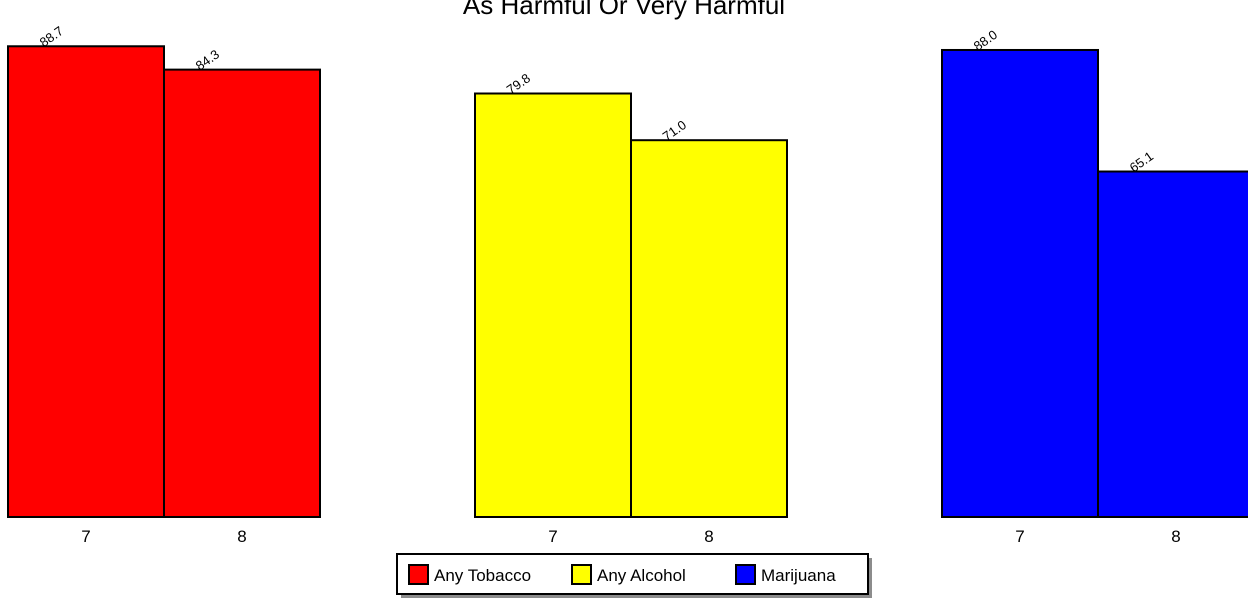  I want to click on legend-swatch-marijuana, so click(745, 574).